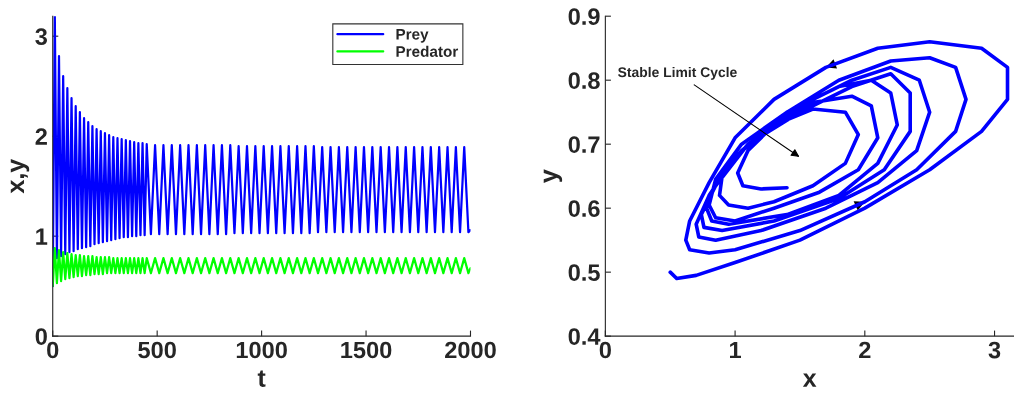 The width and height of the screenshot is (1014, 405). Describe the element at coordinates (809, 380) in the screenshot. I see `x-axis-title: x` at that location.